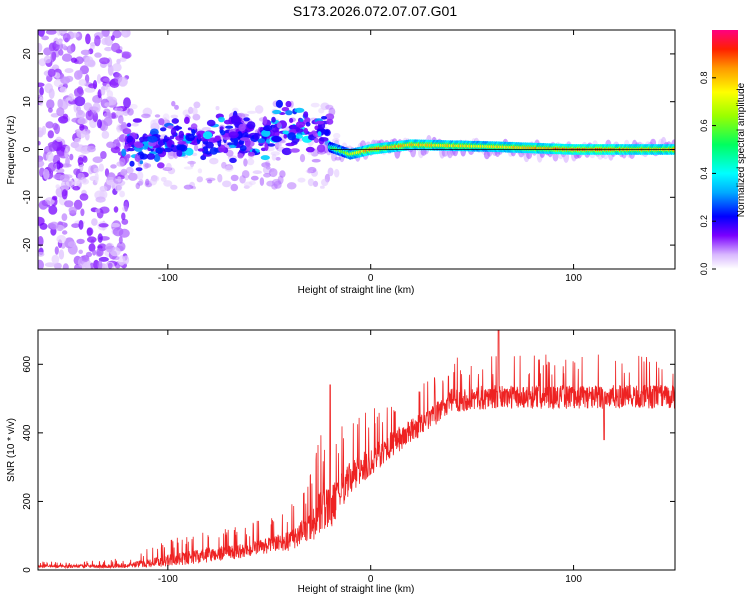 Image resolution: width=750 pixels, height=605 pixels. Describe the element at coordinates (371, 579) in the screenshot. I see `snr-xtick-label: 0` at that location.